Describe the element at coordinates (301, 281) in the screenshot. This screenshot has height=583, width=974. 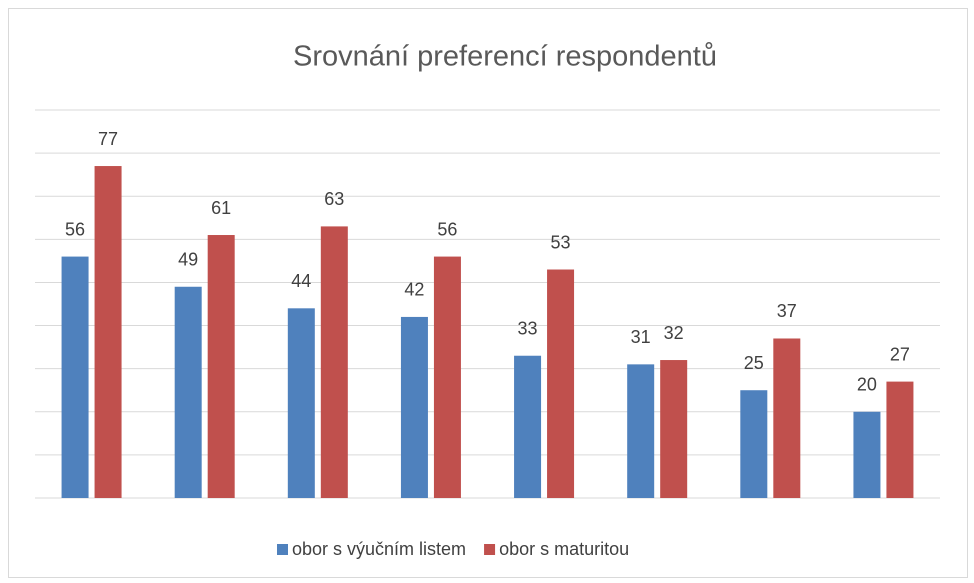
I see `data-label: 44` at that location.